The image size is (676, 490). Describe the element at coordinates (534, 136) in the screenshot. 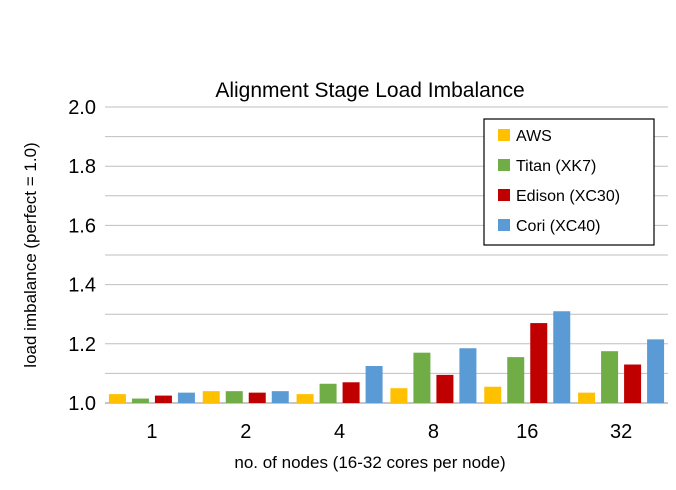

I see `legend-label: AWS` at that location.